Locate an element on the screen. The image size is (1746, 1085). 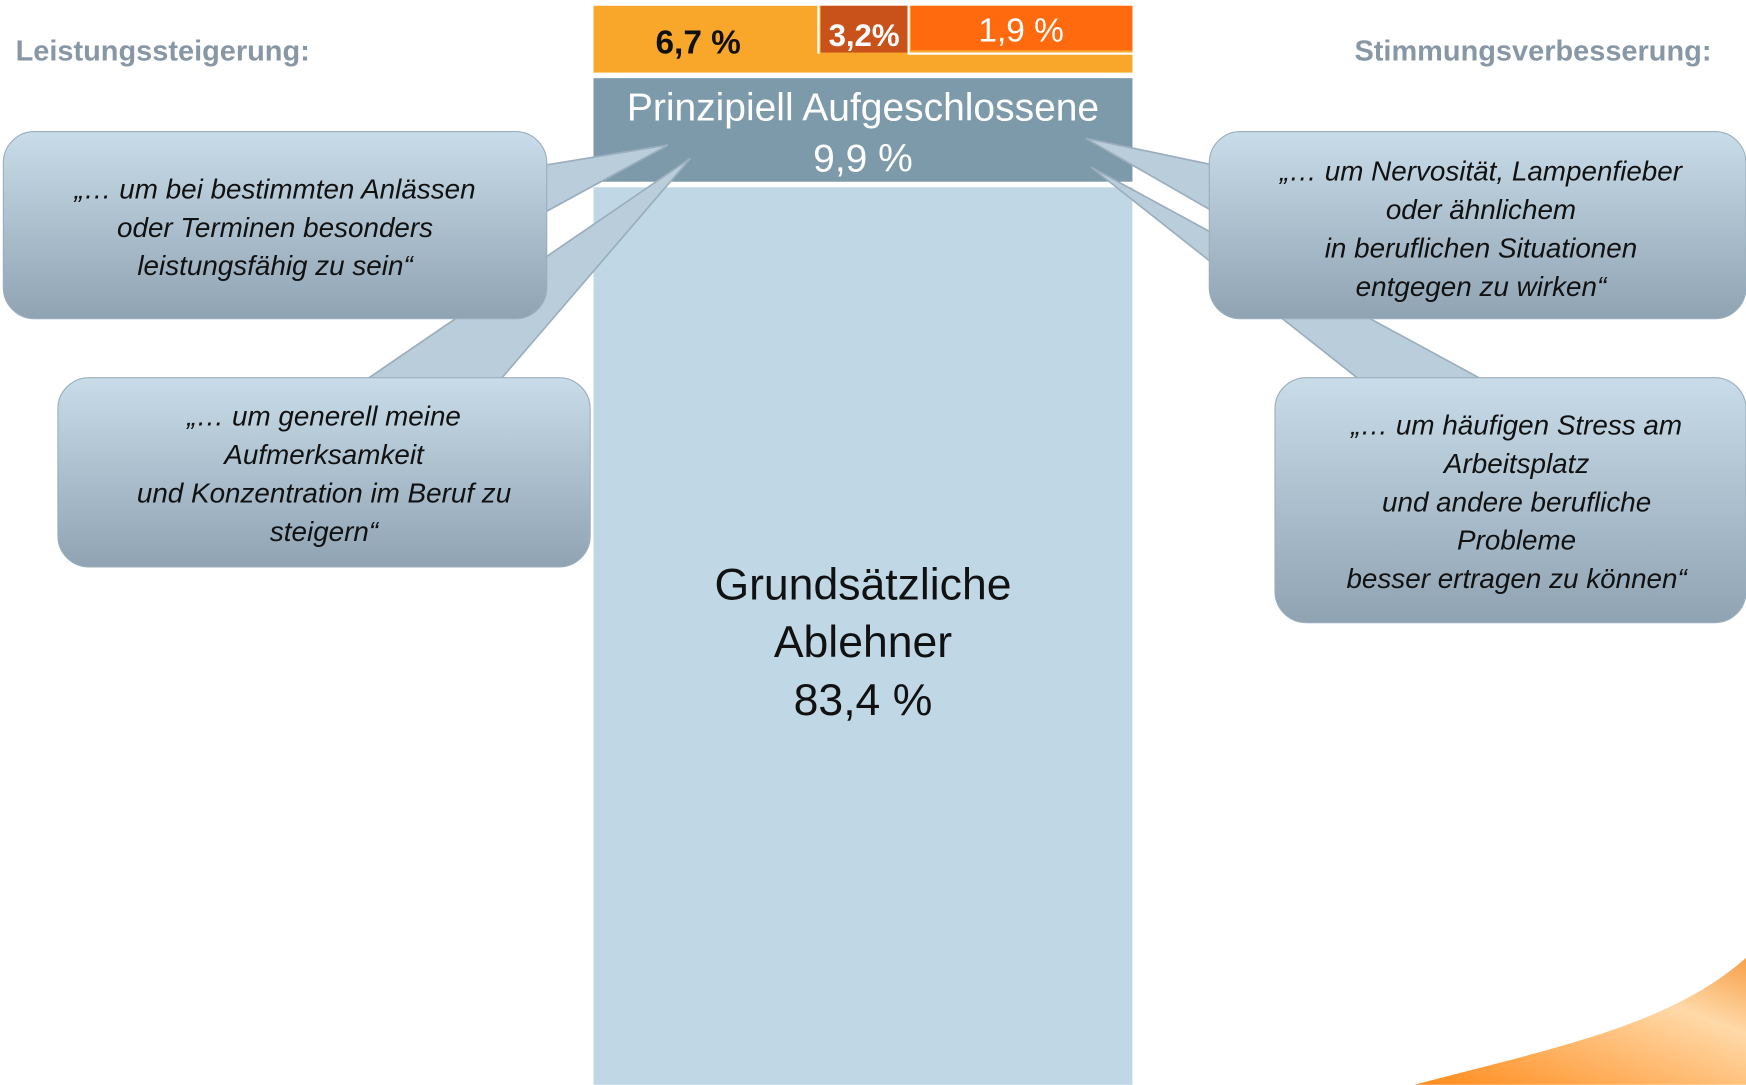
callout-text: entgegen zu wirken“ is located at coordinates (1482, 286).